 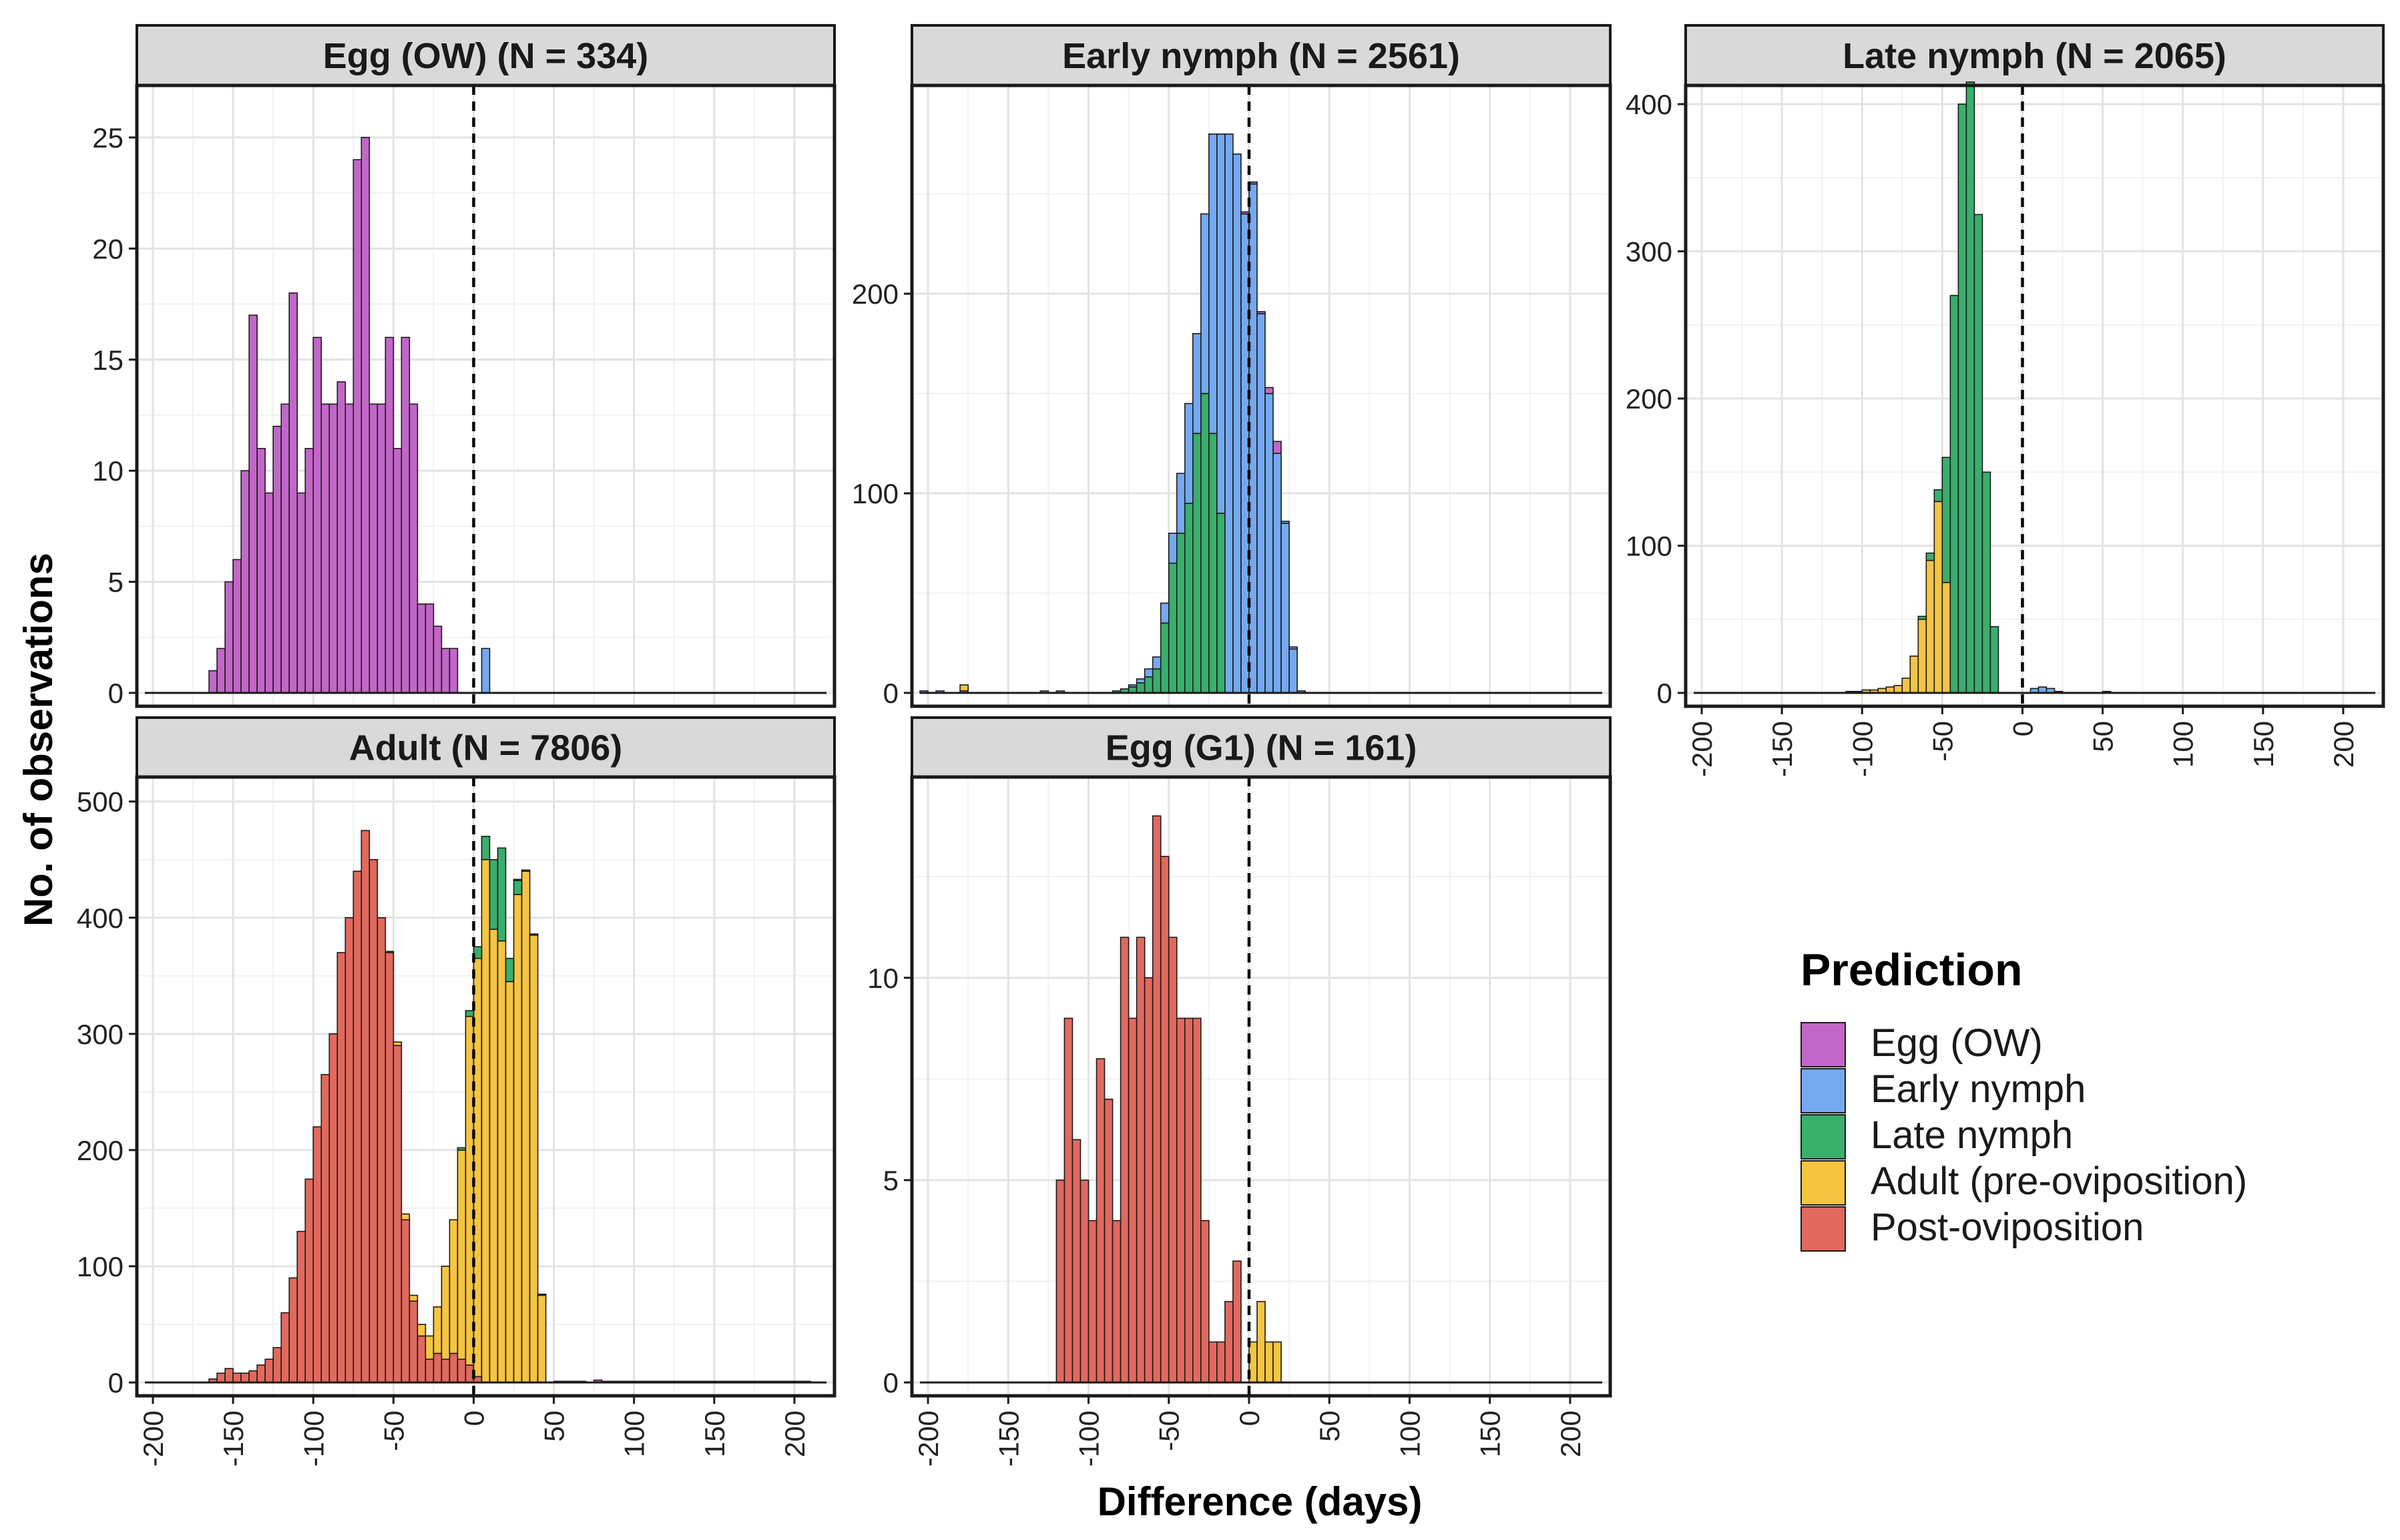 I want to click on panel-early-nymph: Early nymph (N = 2561) 0 100 200, so click(x=1232, y=367).